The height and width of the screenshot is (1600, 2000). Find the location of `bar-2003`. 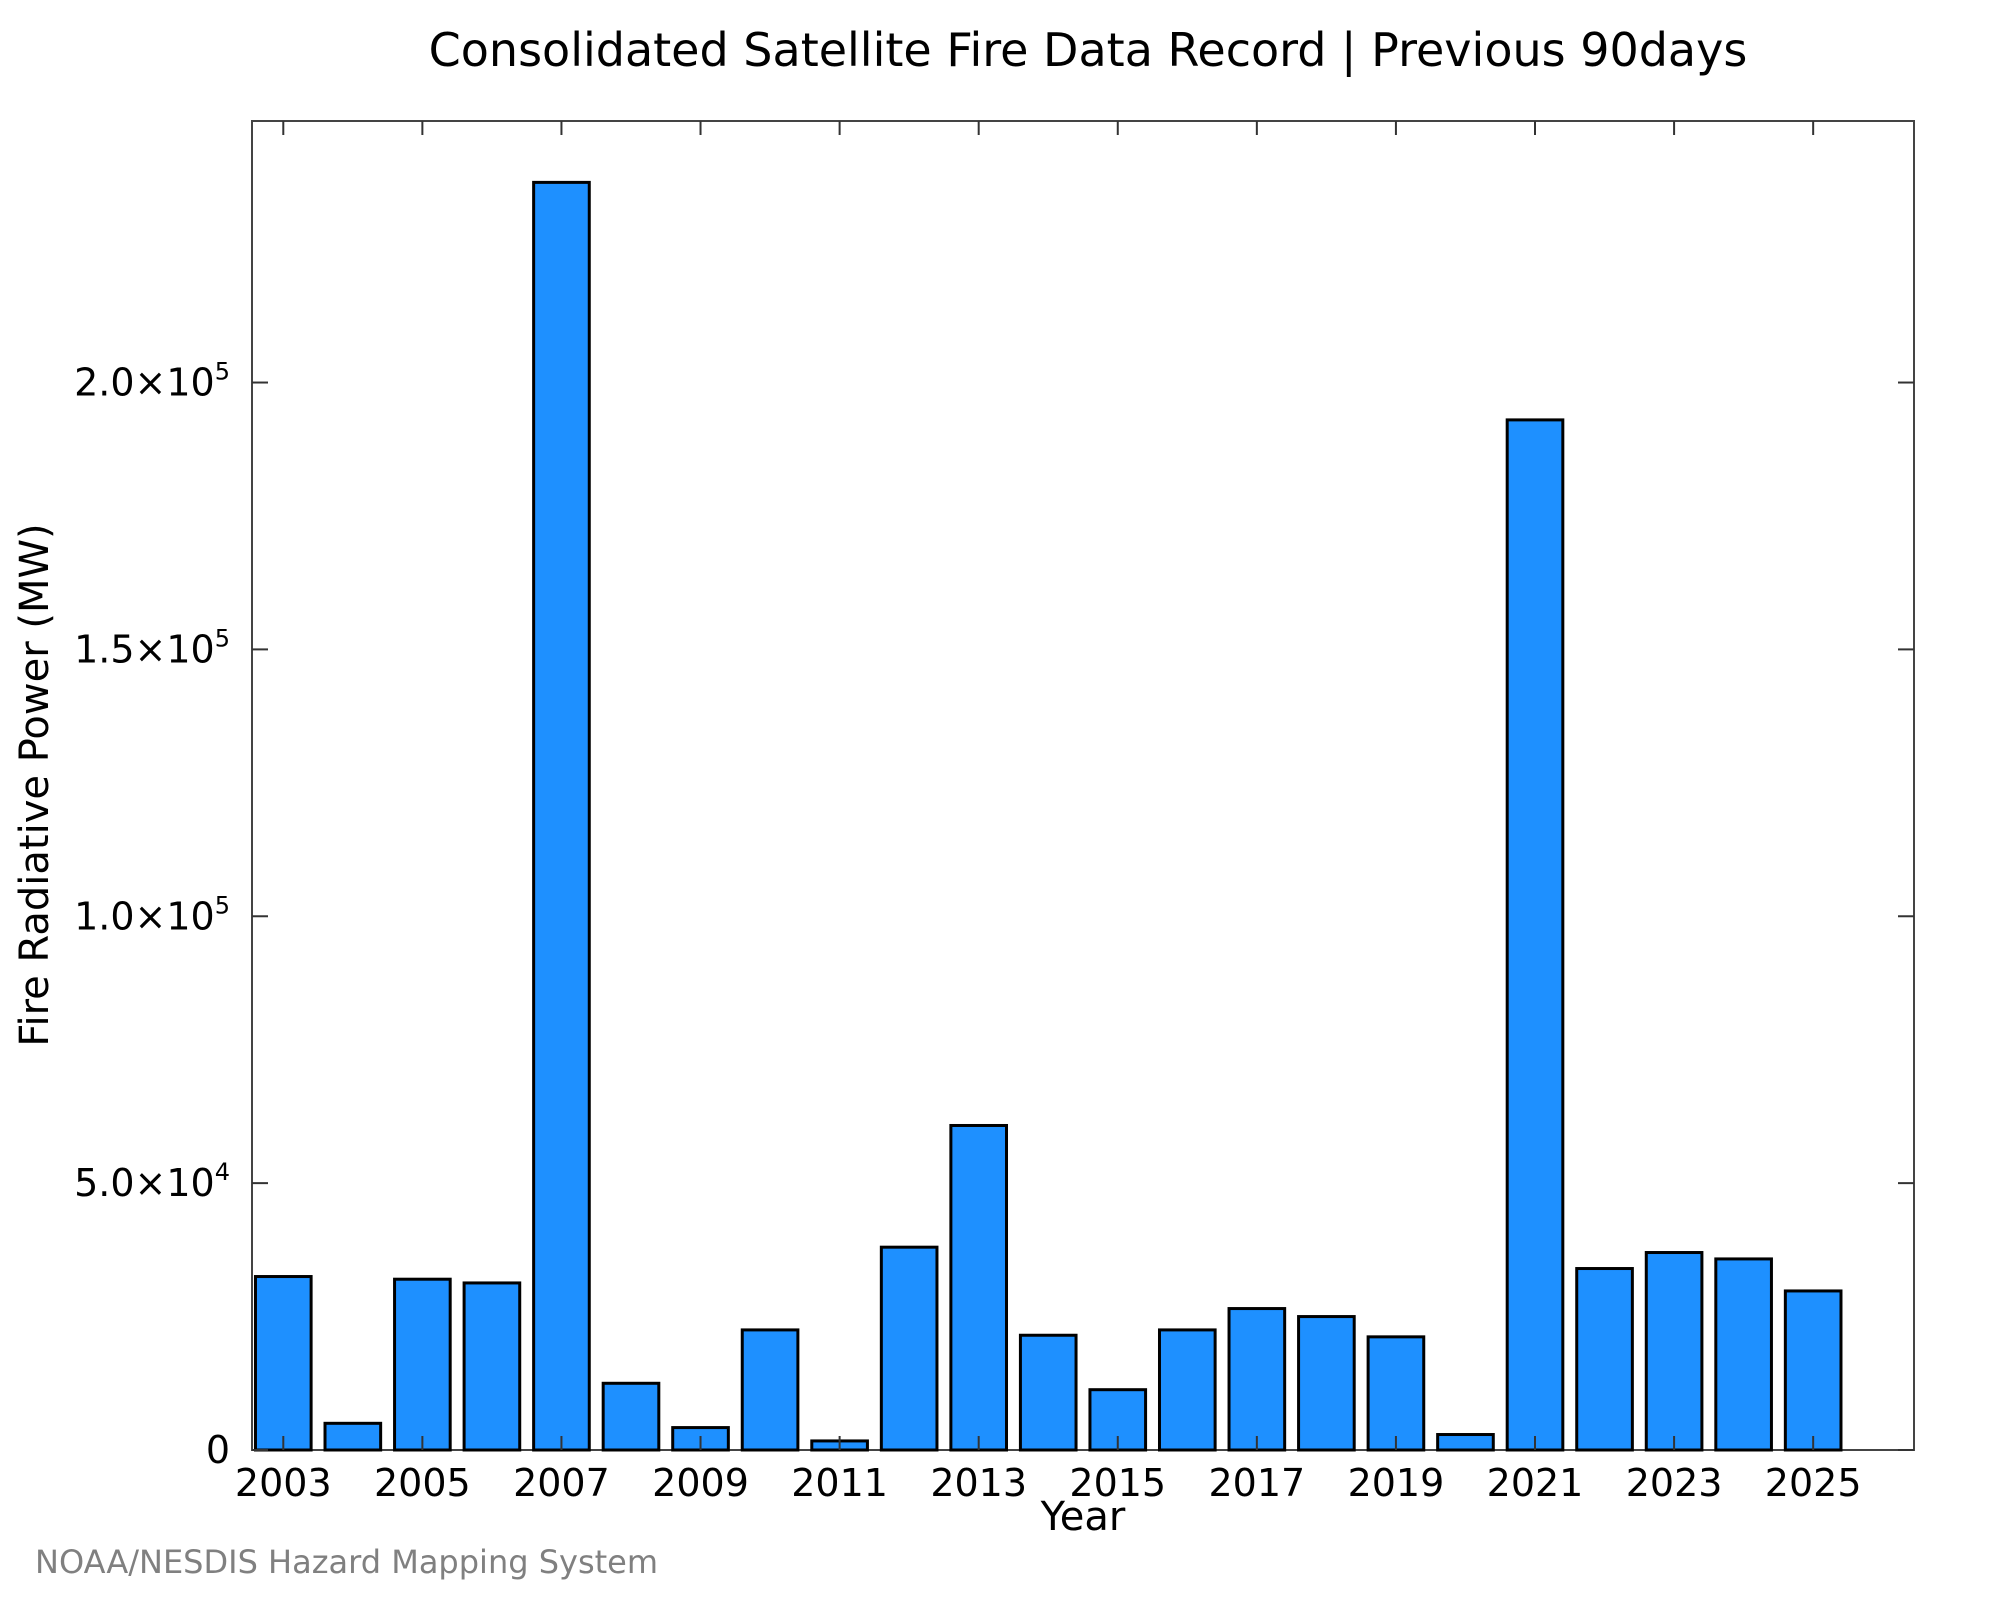

bar-2003 is located at coordinates (283, 1363).